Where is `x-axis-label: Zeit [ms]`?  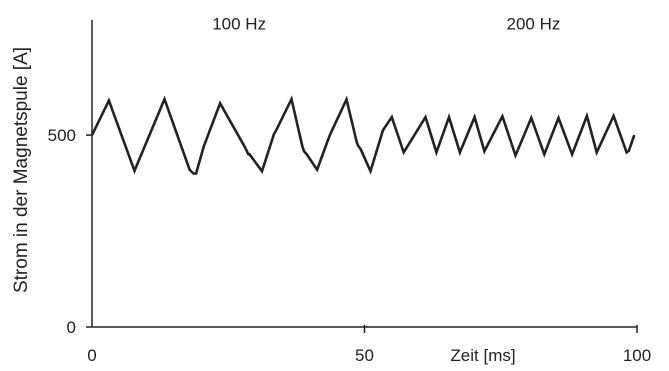
x-axis-label: Zeit [ms] is located at coordinates (482, 355).